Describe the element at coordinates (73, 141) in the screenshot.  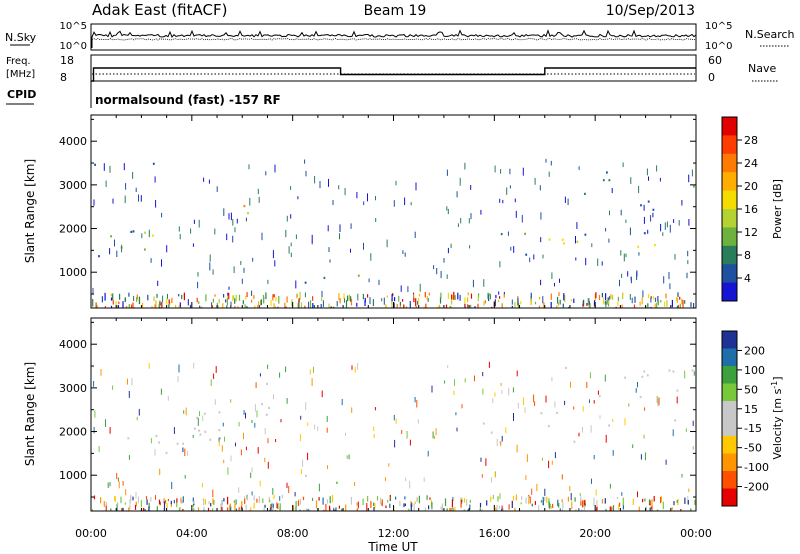
I see `y-tick-label: 4000` at that location.